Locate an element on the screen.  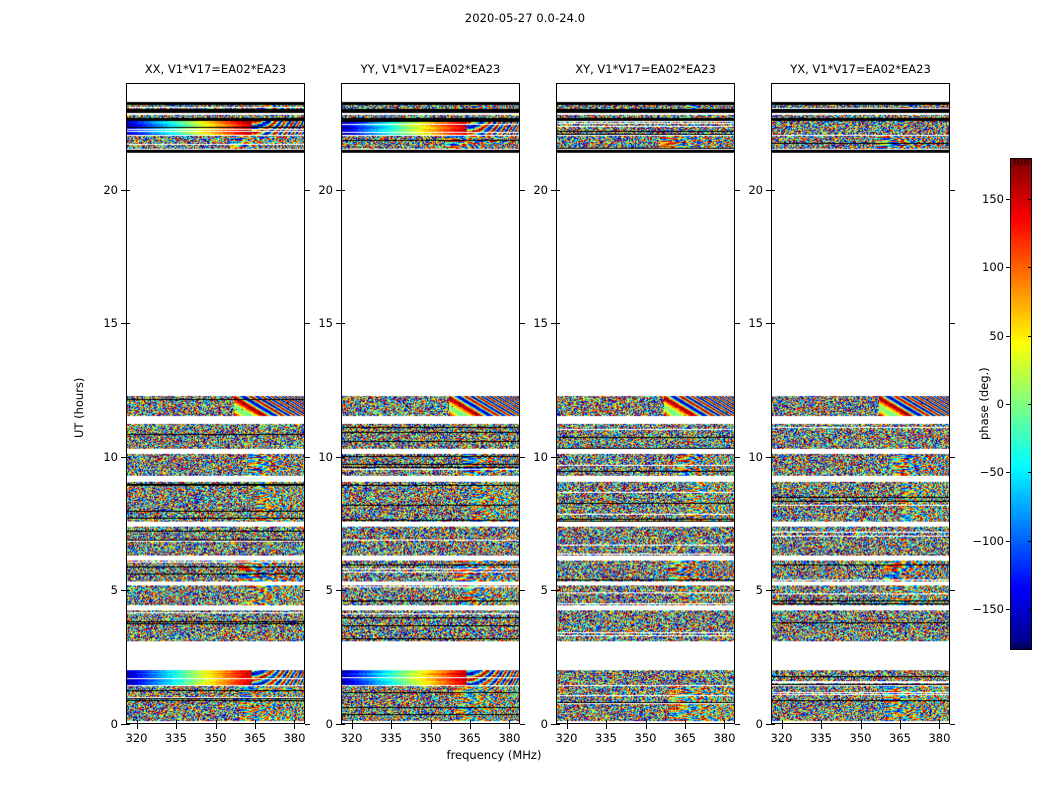
plot-area-xx is located at coordinates (215, 403).